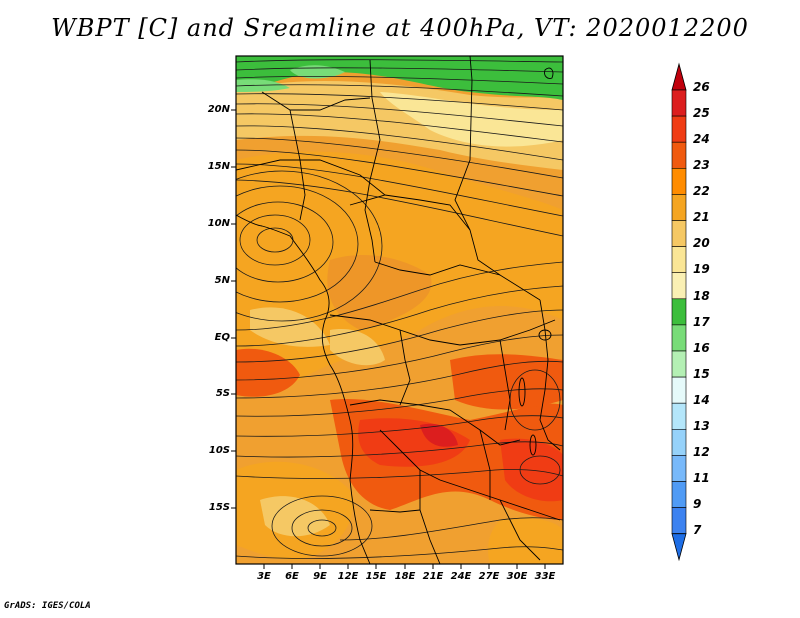  I want to click on colorbar-label-12: 12, so click(701, 452).